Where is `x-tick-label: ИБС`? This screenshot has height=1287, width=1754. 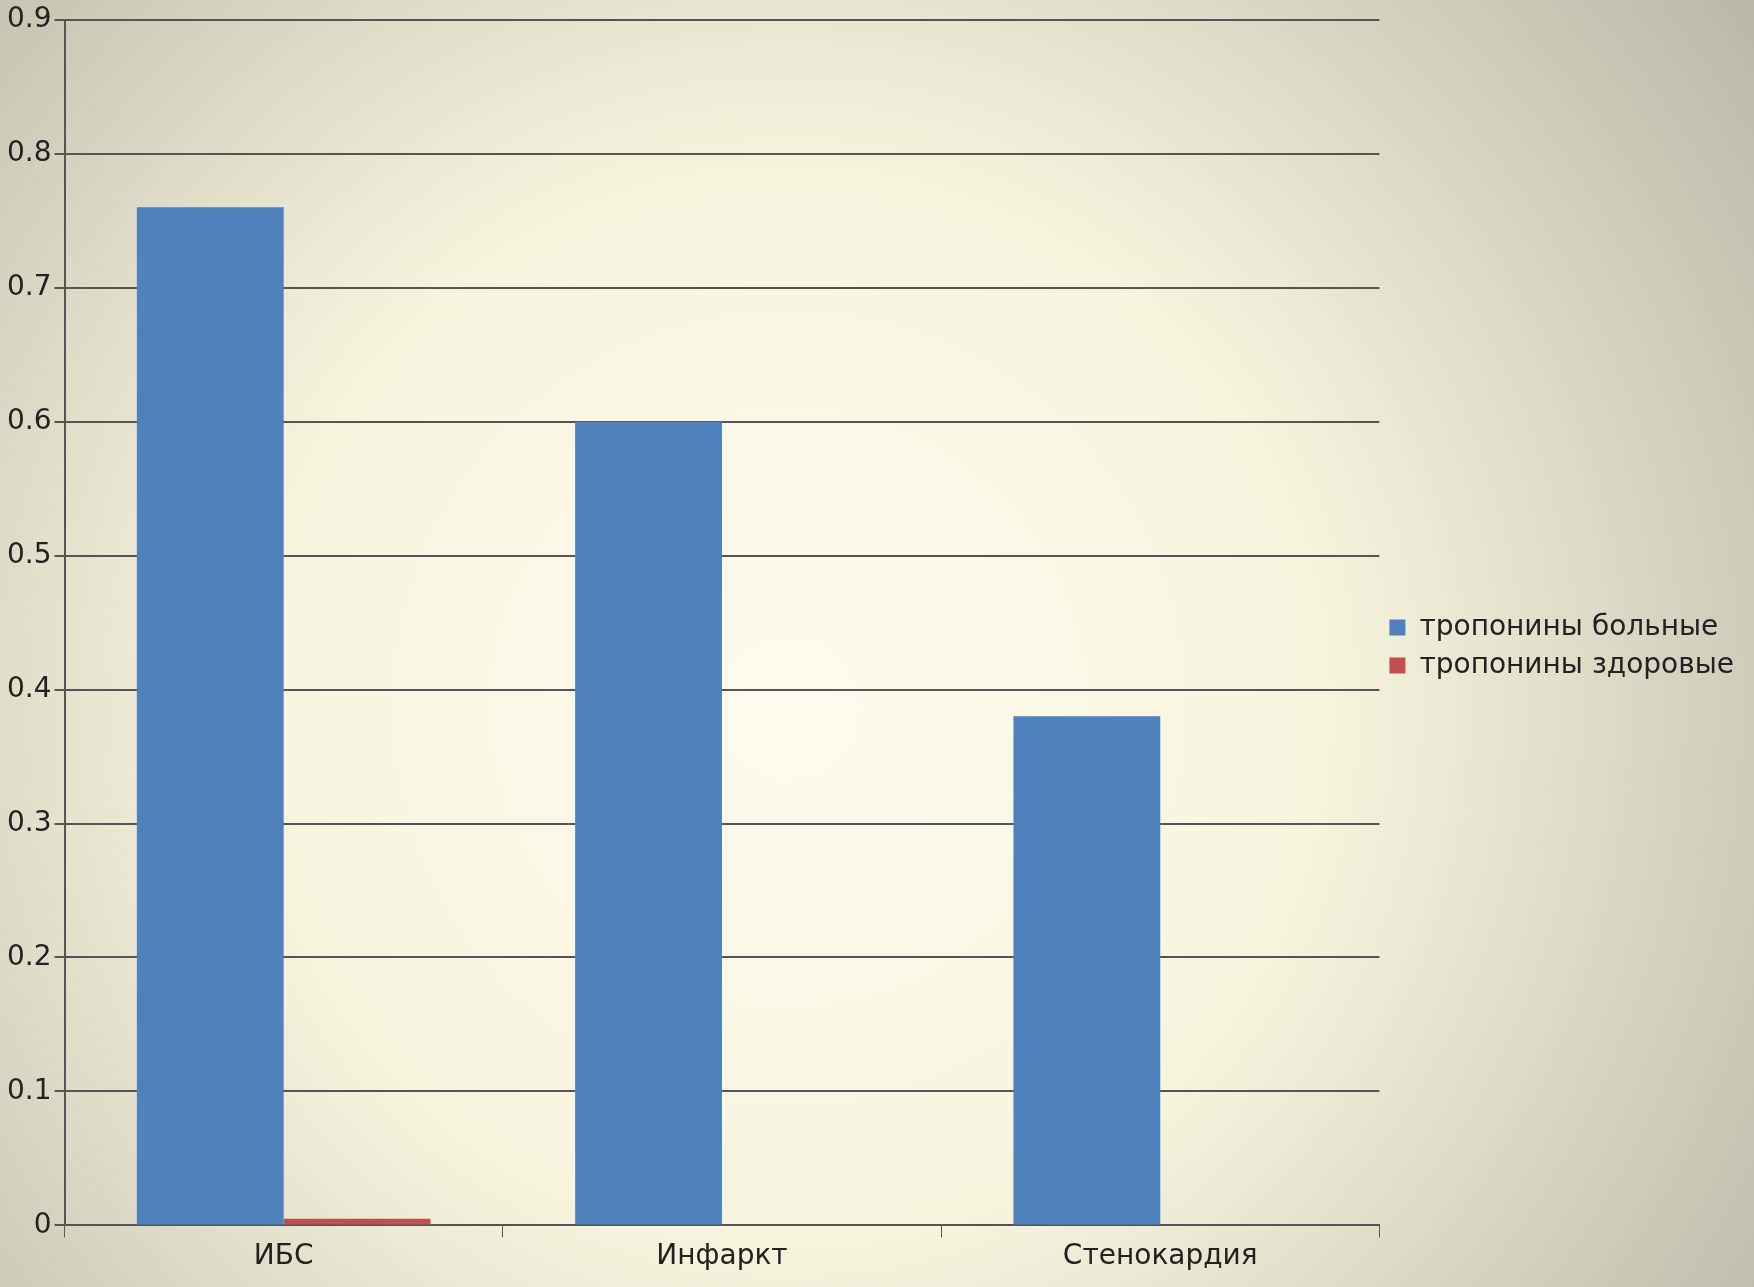
x-tick-label: ИБС is located at coordinates (283, 1255).